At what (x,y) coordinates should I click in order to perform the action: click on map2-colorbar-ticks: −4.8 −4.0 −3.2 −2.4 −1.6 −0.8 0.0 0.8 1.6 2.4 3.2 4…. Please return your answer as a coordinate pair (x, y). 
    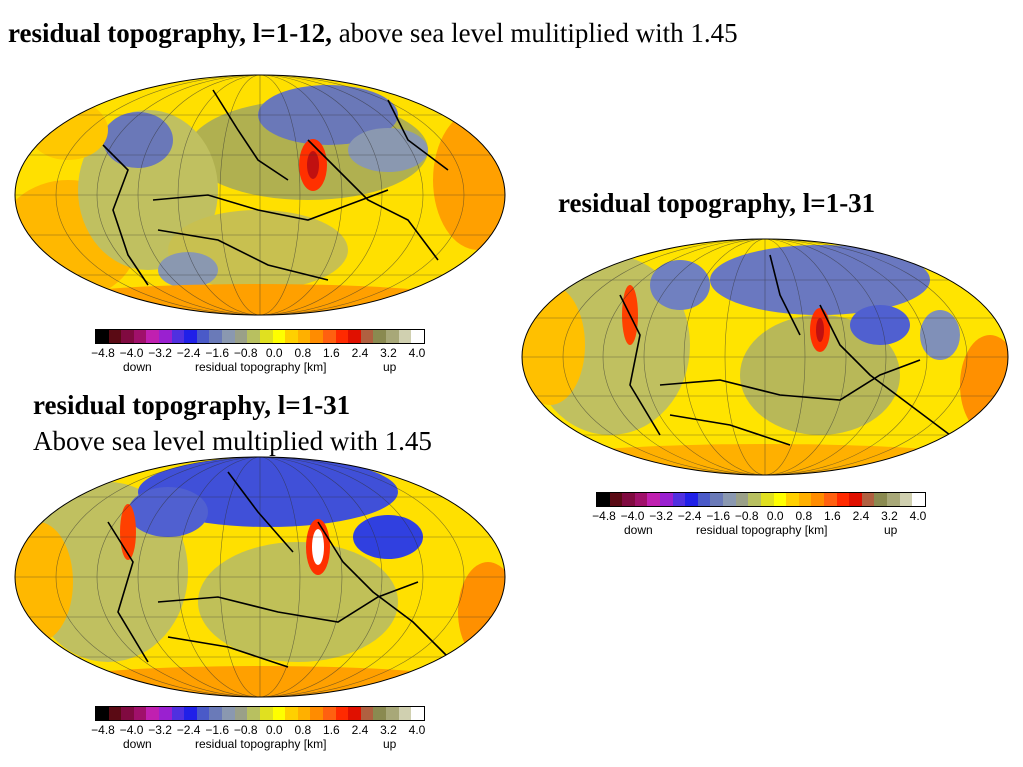
    Looking at the image, I should click on (759, 515).